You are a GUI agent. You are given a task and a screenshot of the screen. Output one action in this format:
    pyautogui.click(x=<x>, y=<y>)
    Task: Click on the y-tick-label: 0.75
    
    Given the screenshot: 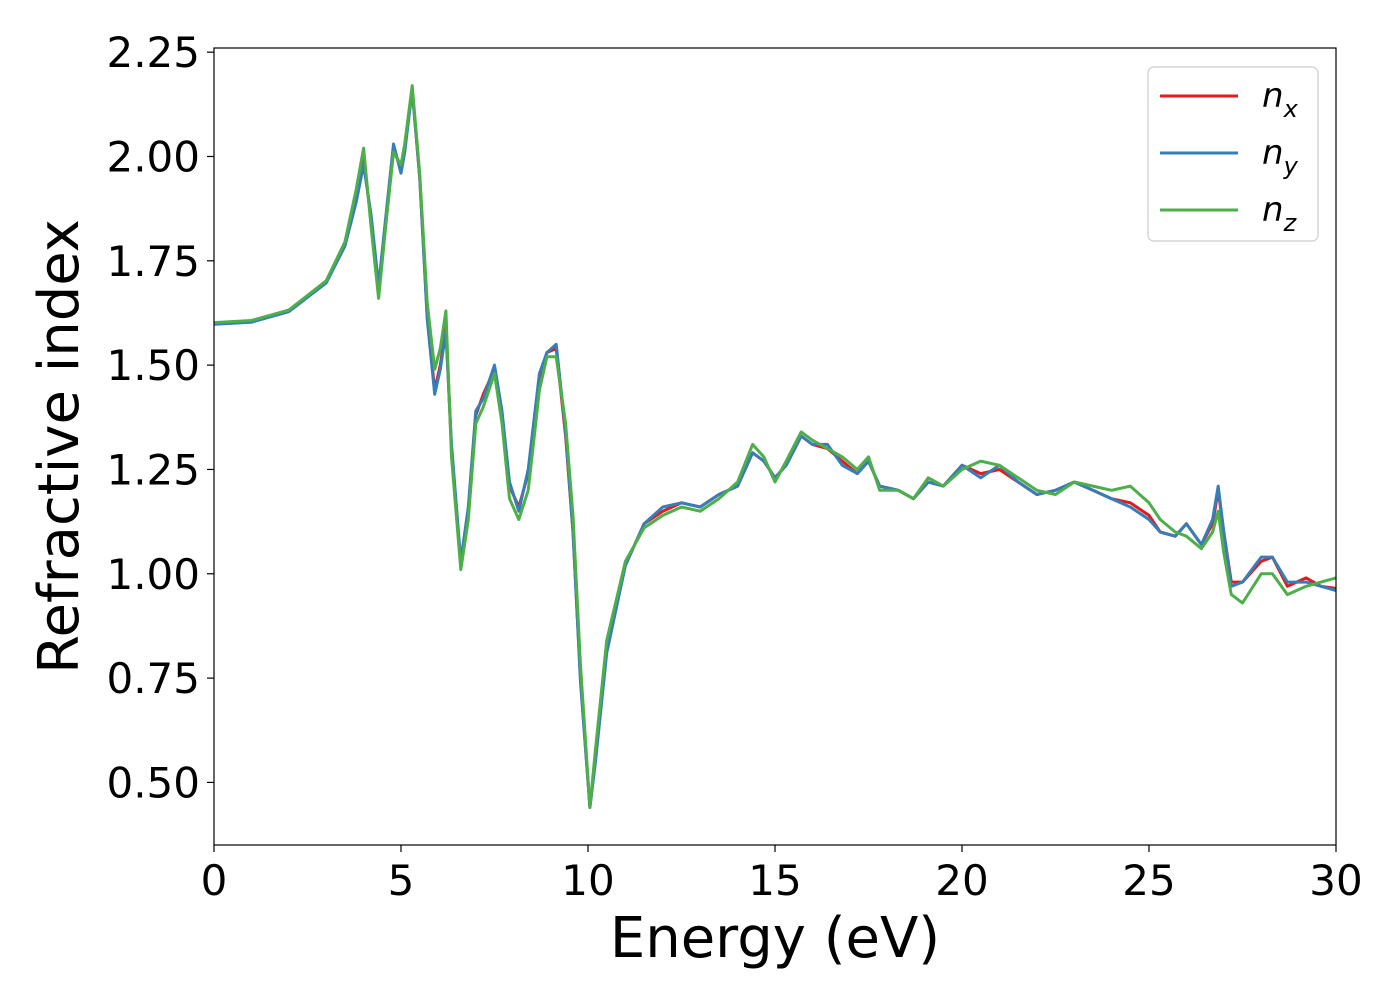 What is the action you would take?
    pyautogui.click(x=153, y=678)
    